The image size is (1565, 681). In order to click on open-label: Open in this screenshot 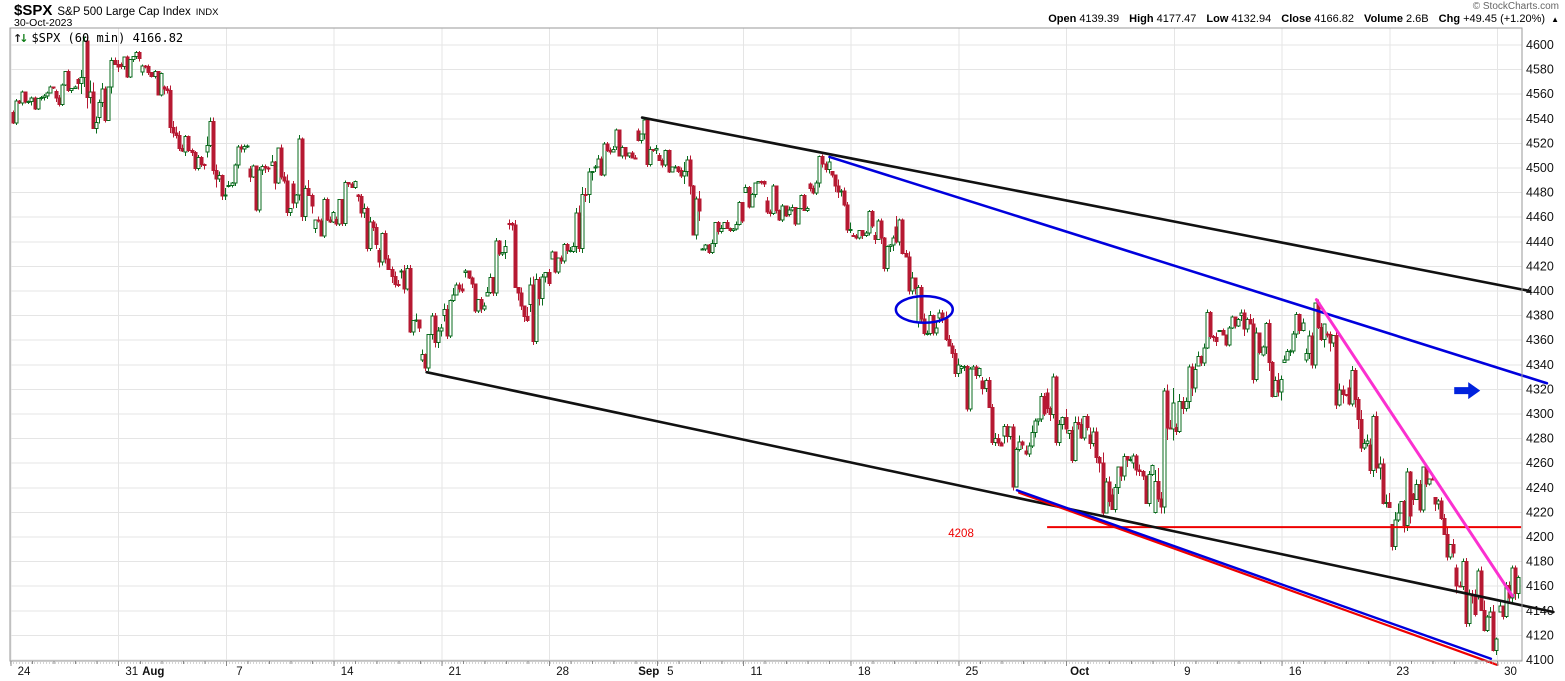, I will do `click(1062, 19)`.